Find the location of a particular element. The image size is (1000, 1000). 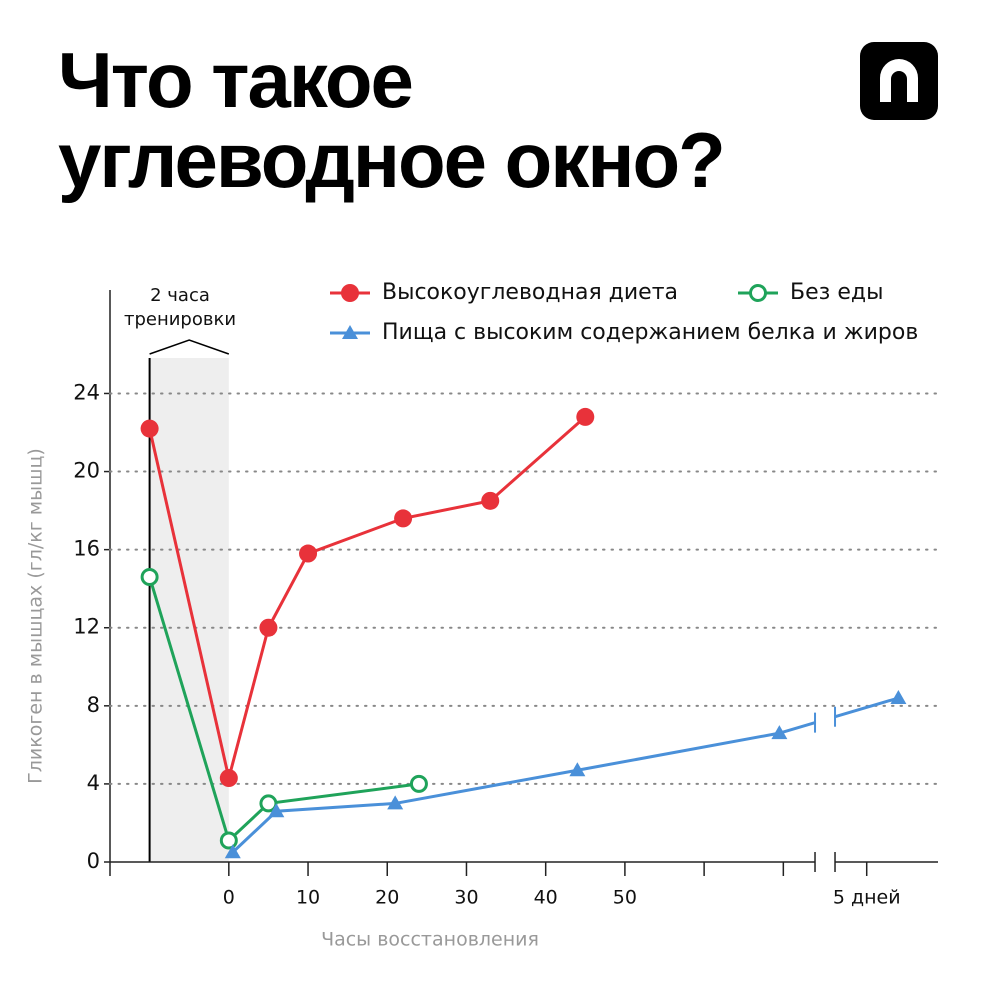

break-gap is located at coordinates (825, 719).